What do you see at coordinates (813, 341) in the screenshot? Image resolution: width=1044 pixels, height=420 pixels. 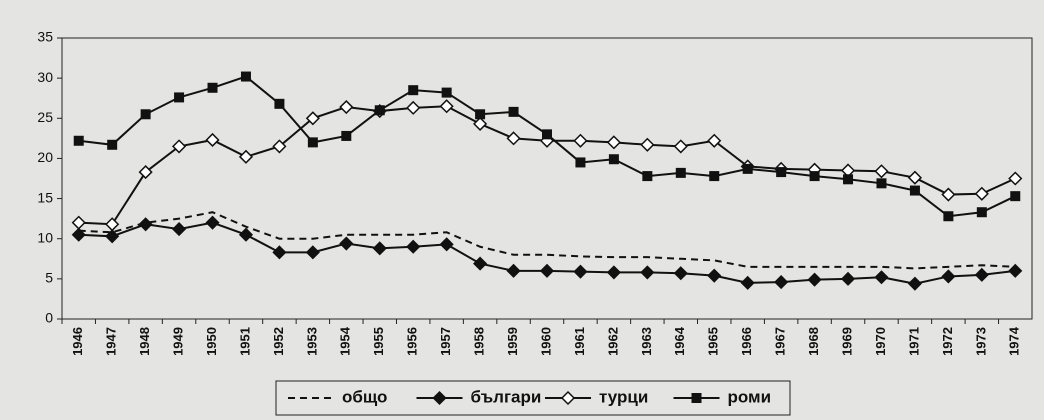 I see `x-tick-label: 1968` at bounding box center [813, 341].